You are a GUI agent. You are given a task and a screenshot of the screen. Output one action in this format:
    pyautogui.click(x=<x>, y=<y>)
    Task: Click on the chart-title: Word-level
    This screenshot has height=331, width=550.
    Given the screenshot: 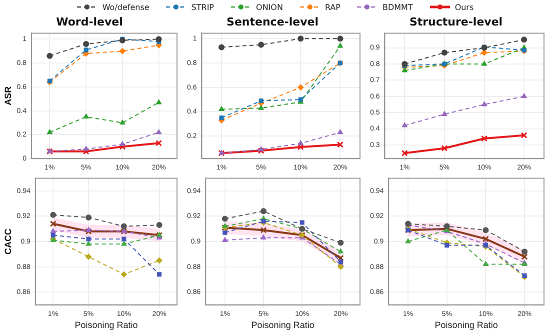 What is the action you would take?
    pyautogui.click(x=89, y=21)
    